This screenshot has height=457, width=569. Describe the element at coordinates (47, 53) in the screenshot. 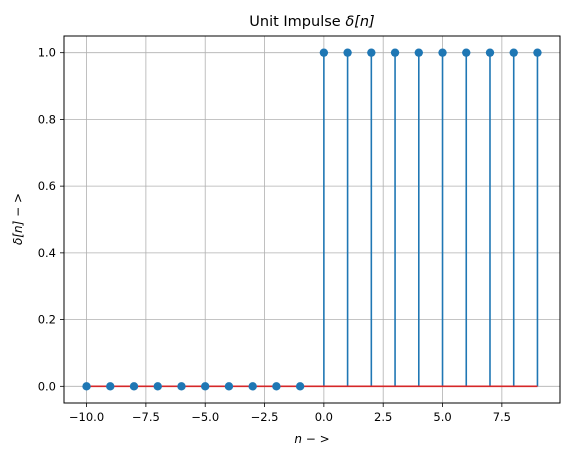

I see `y-tick-label: 1.0` at that location.